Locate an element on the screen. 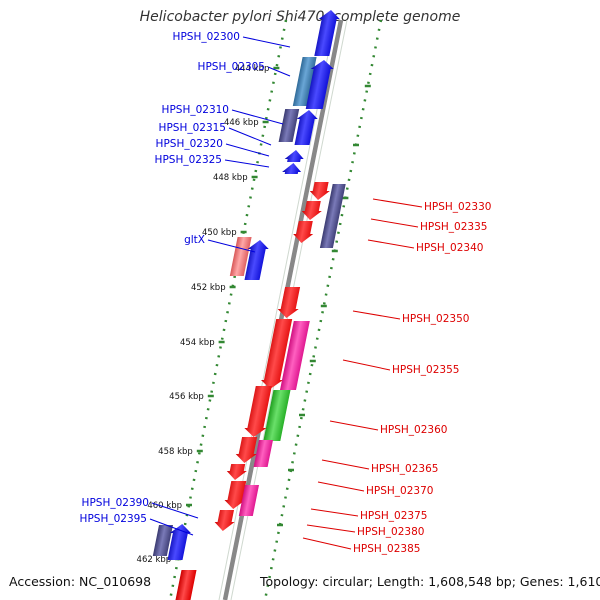  gene-label: HPSH_02305 is located at coordinates (231, 67).